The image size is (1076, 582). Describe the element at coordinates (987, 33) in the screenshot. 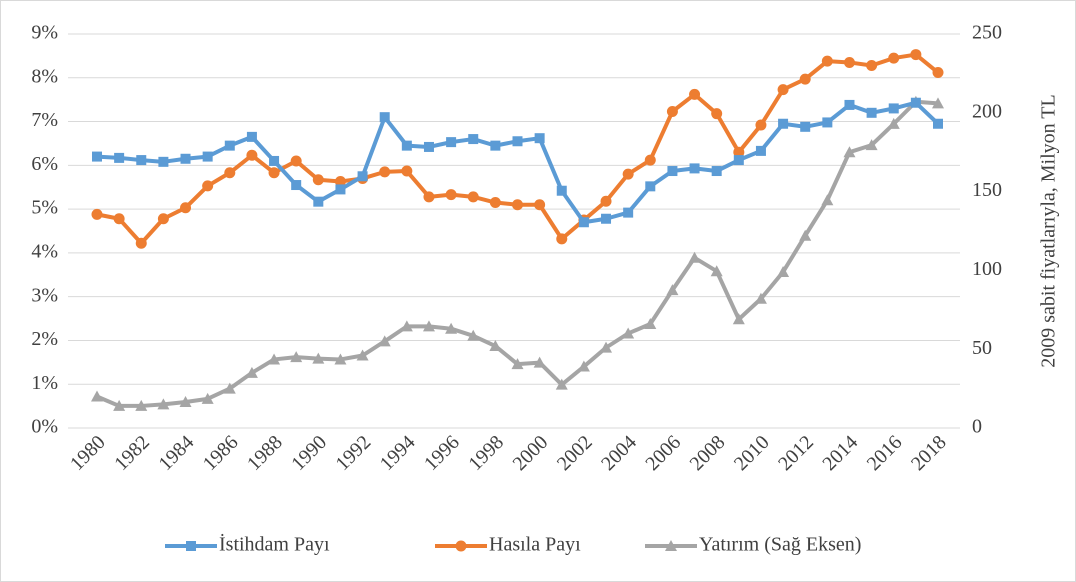

I see `y2-tick-label: 250` at that location.